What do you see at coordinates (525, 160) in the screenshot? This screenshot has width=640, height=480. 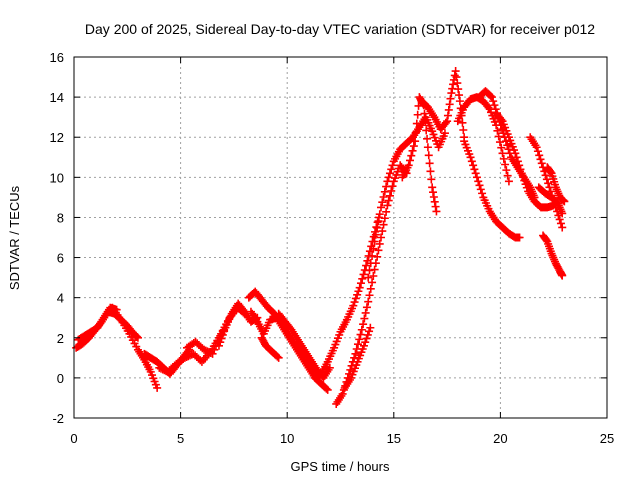 I see `series-sat-u` at bounding box center [525, 160].